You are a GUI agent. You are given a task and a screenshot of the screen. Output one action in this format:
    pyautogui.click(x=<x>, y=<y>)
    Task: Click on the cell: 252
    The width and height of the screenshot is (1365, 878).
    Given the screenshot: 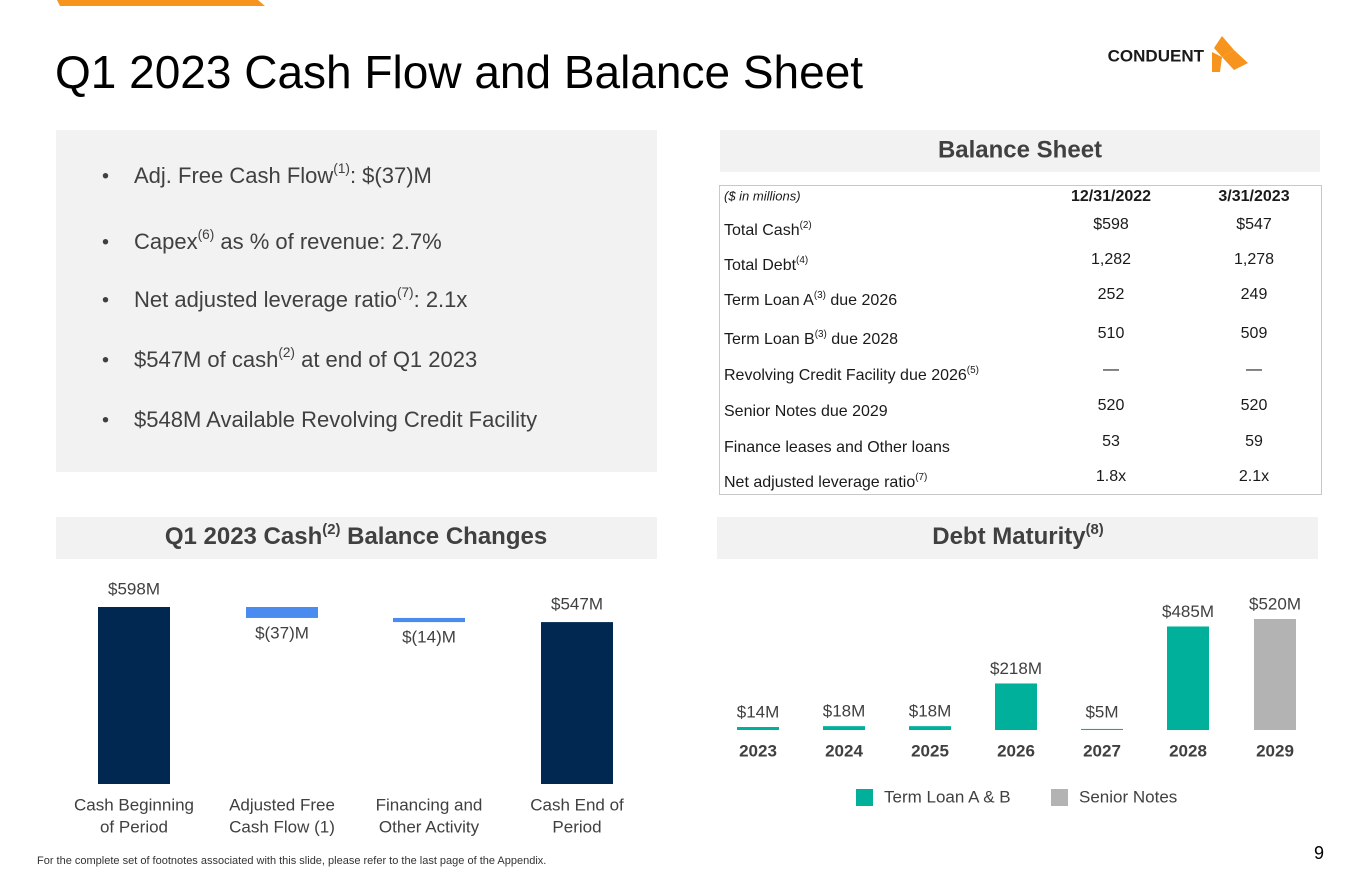 What is the action you would take?
    pyautogui.click(x=1111, y=294)
    